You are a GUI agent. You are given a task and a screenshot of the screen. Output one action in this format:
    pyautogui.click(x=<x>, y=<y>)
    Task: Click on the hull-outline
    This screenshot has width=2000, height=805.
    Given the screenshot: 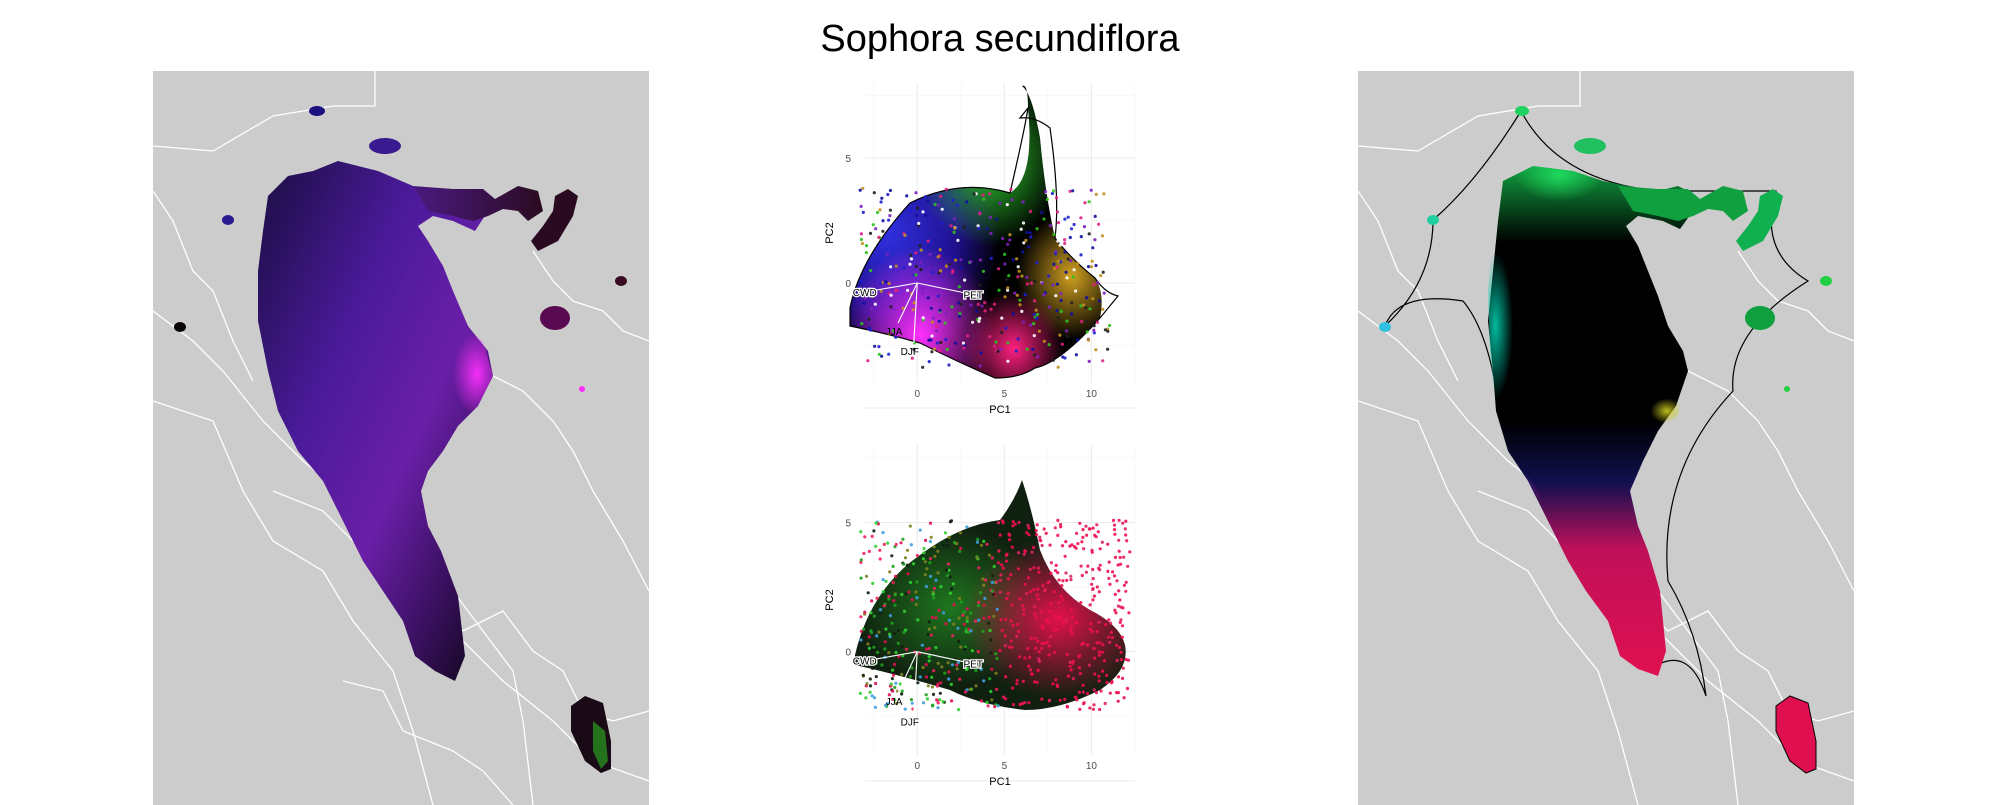 What is the action you would take?
    pyautogui.click(x=984, y=242)
    